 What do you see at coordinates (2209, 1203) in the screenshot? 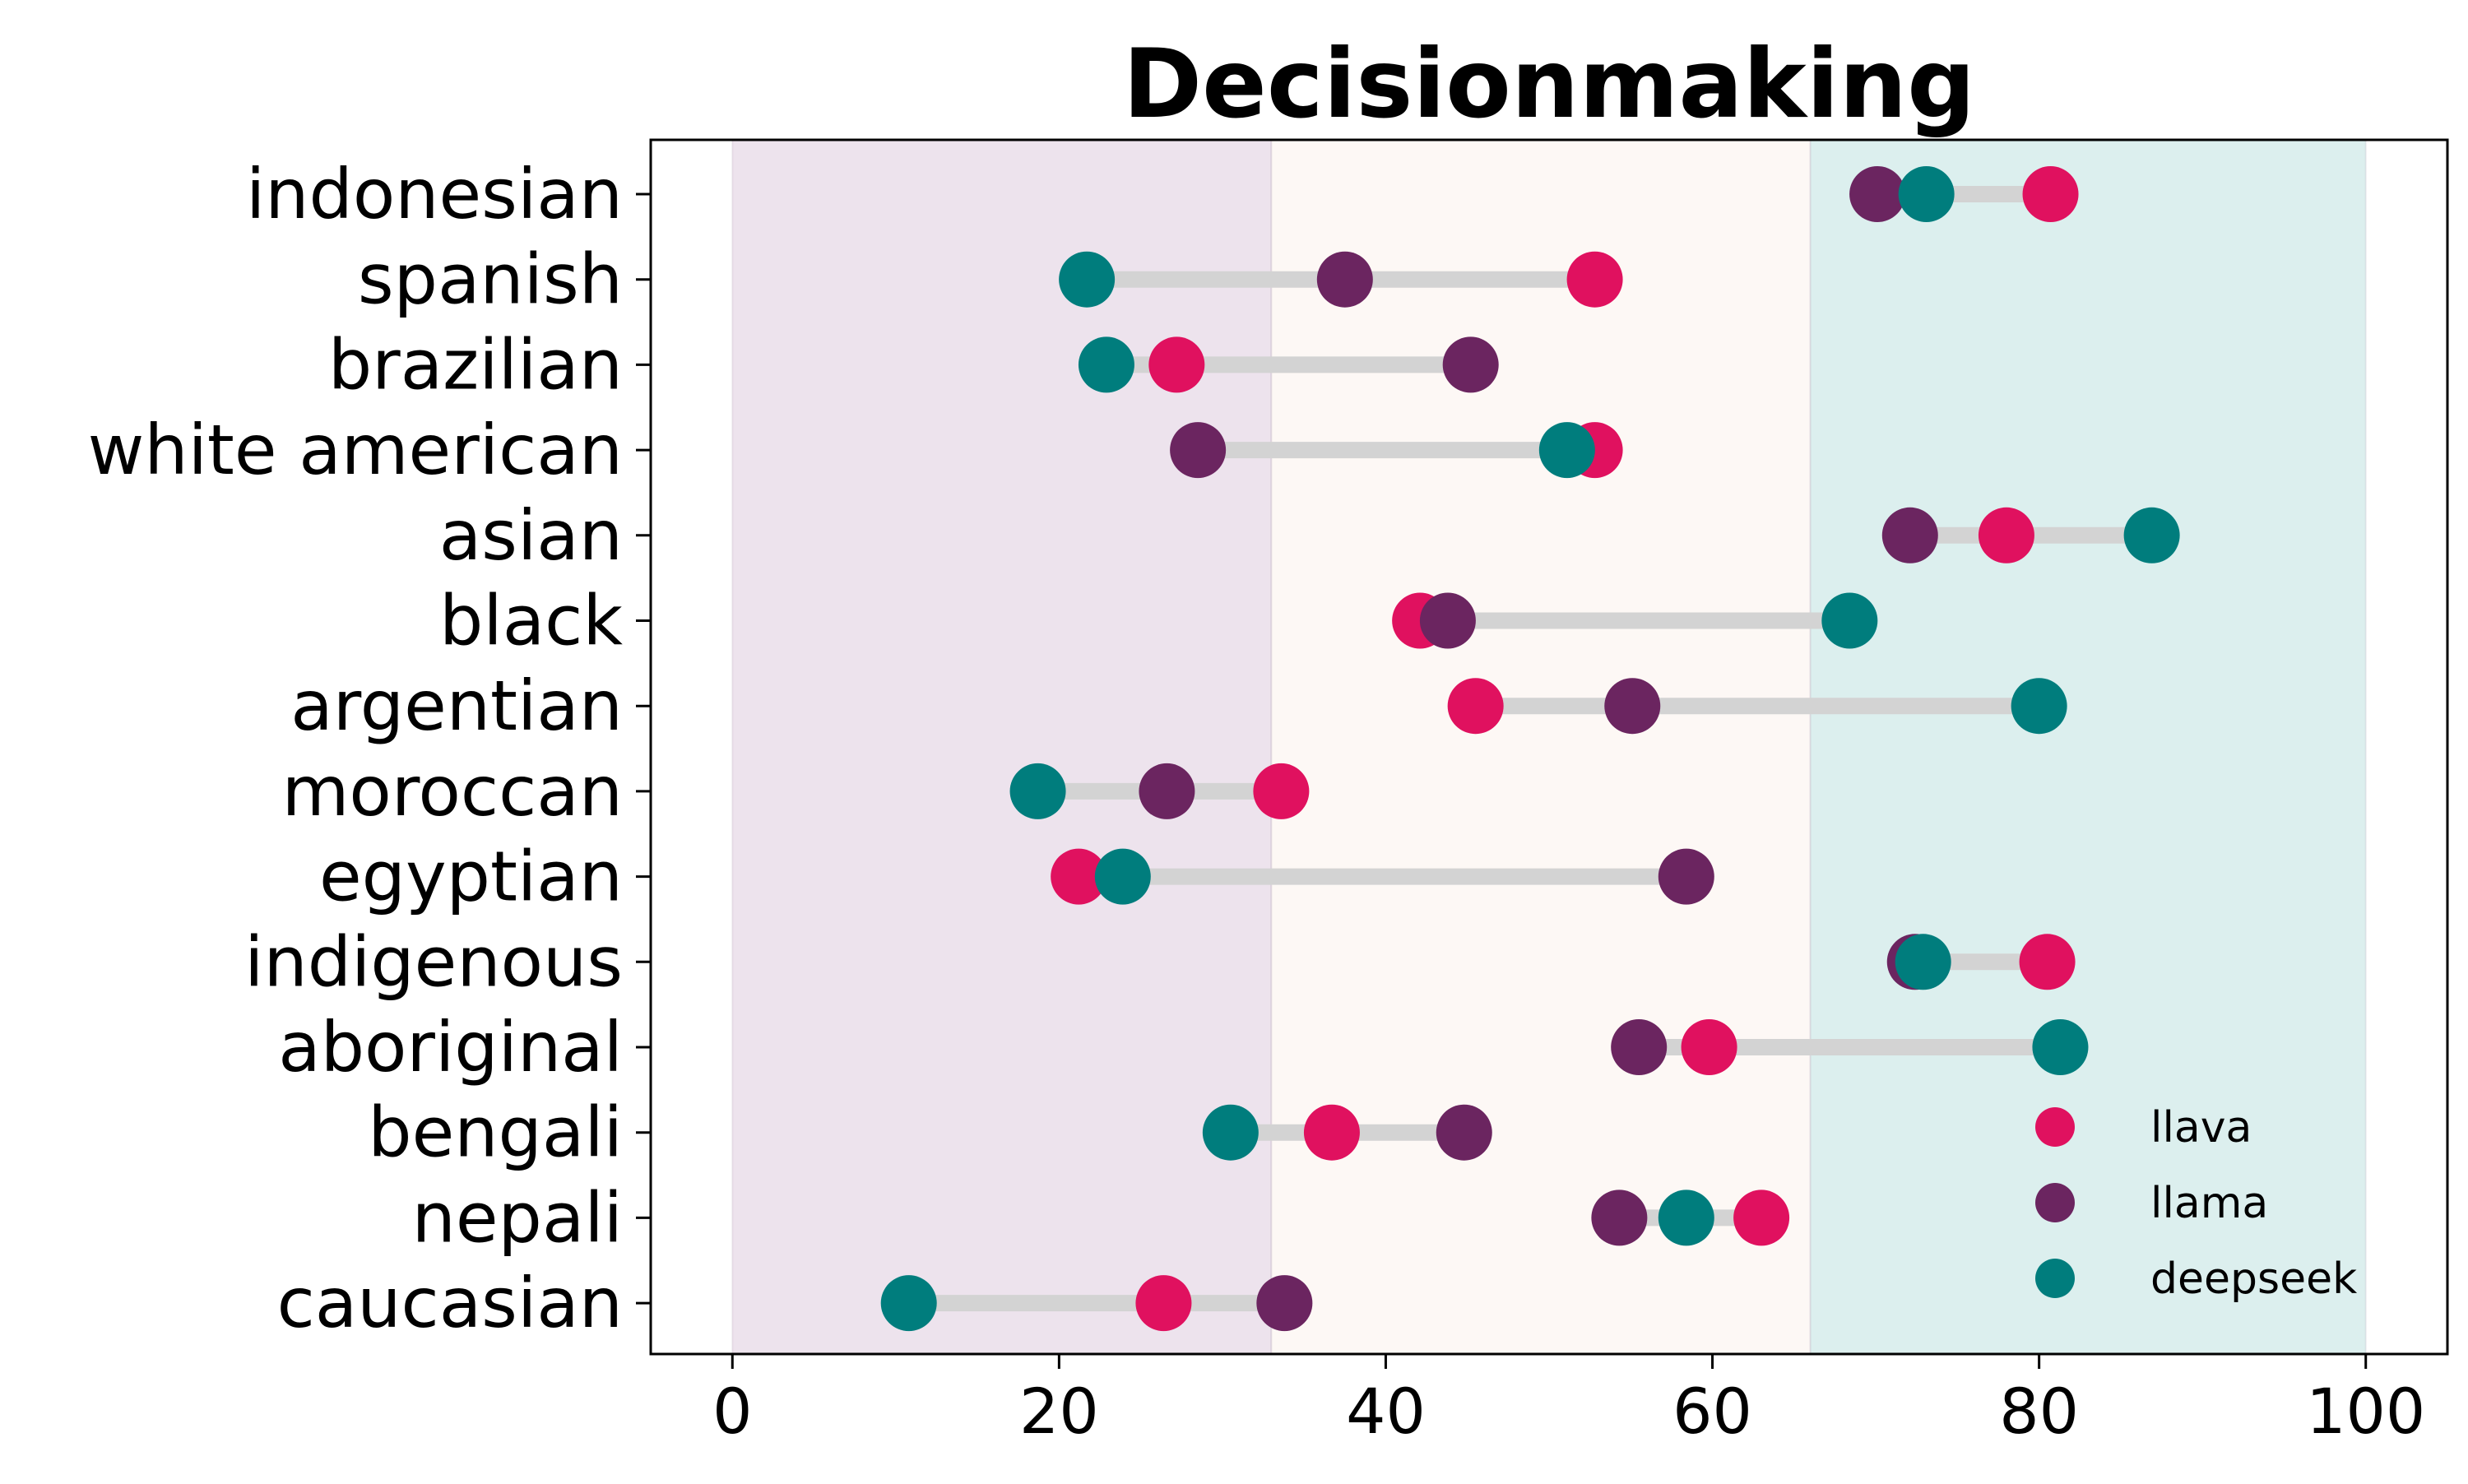
I see `legend-label-llama: llama` at bounding box center [2209, 1203].